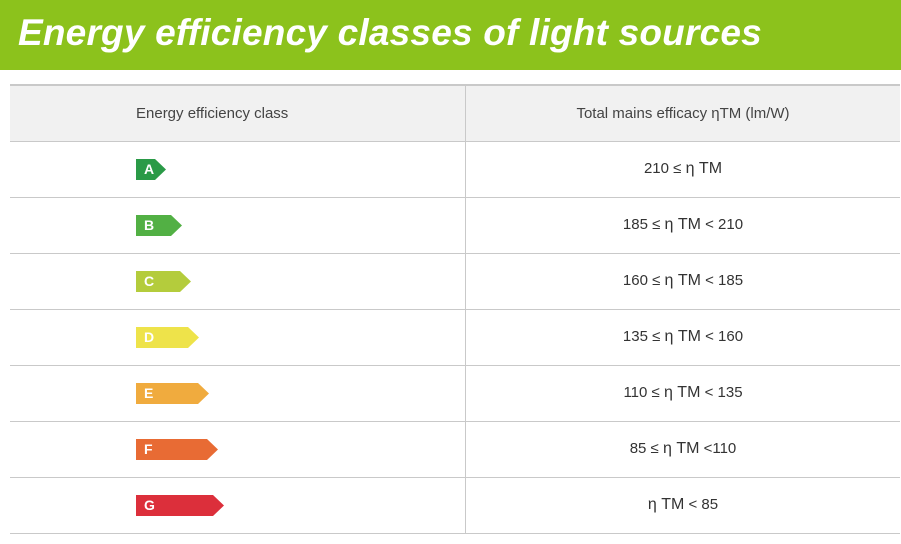  Describe the element at coordinates (455, 394) in the screenshot. I see `table-row: E 110 ≤ η TM < 135` at that location.